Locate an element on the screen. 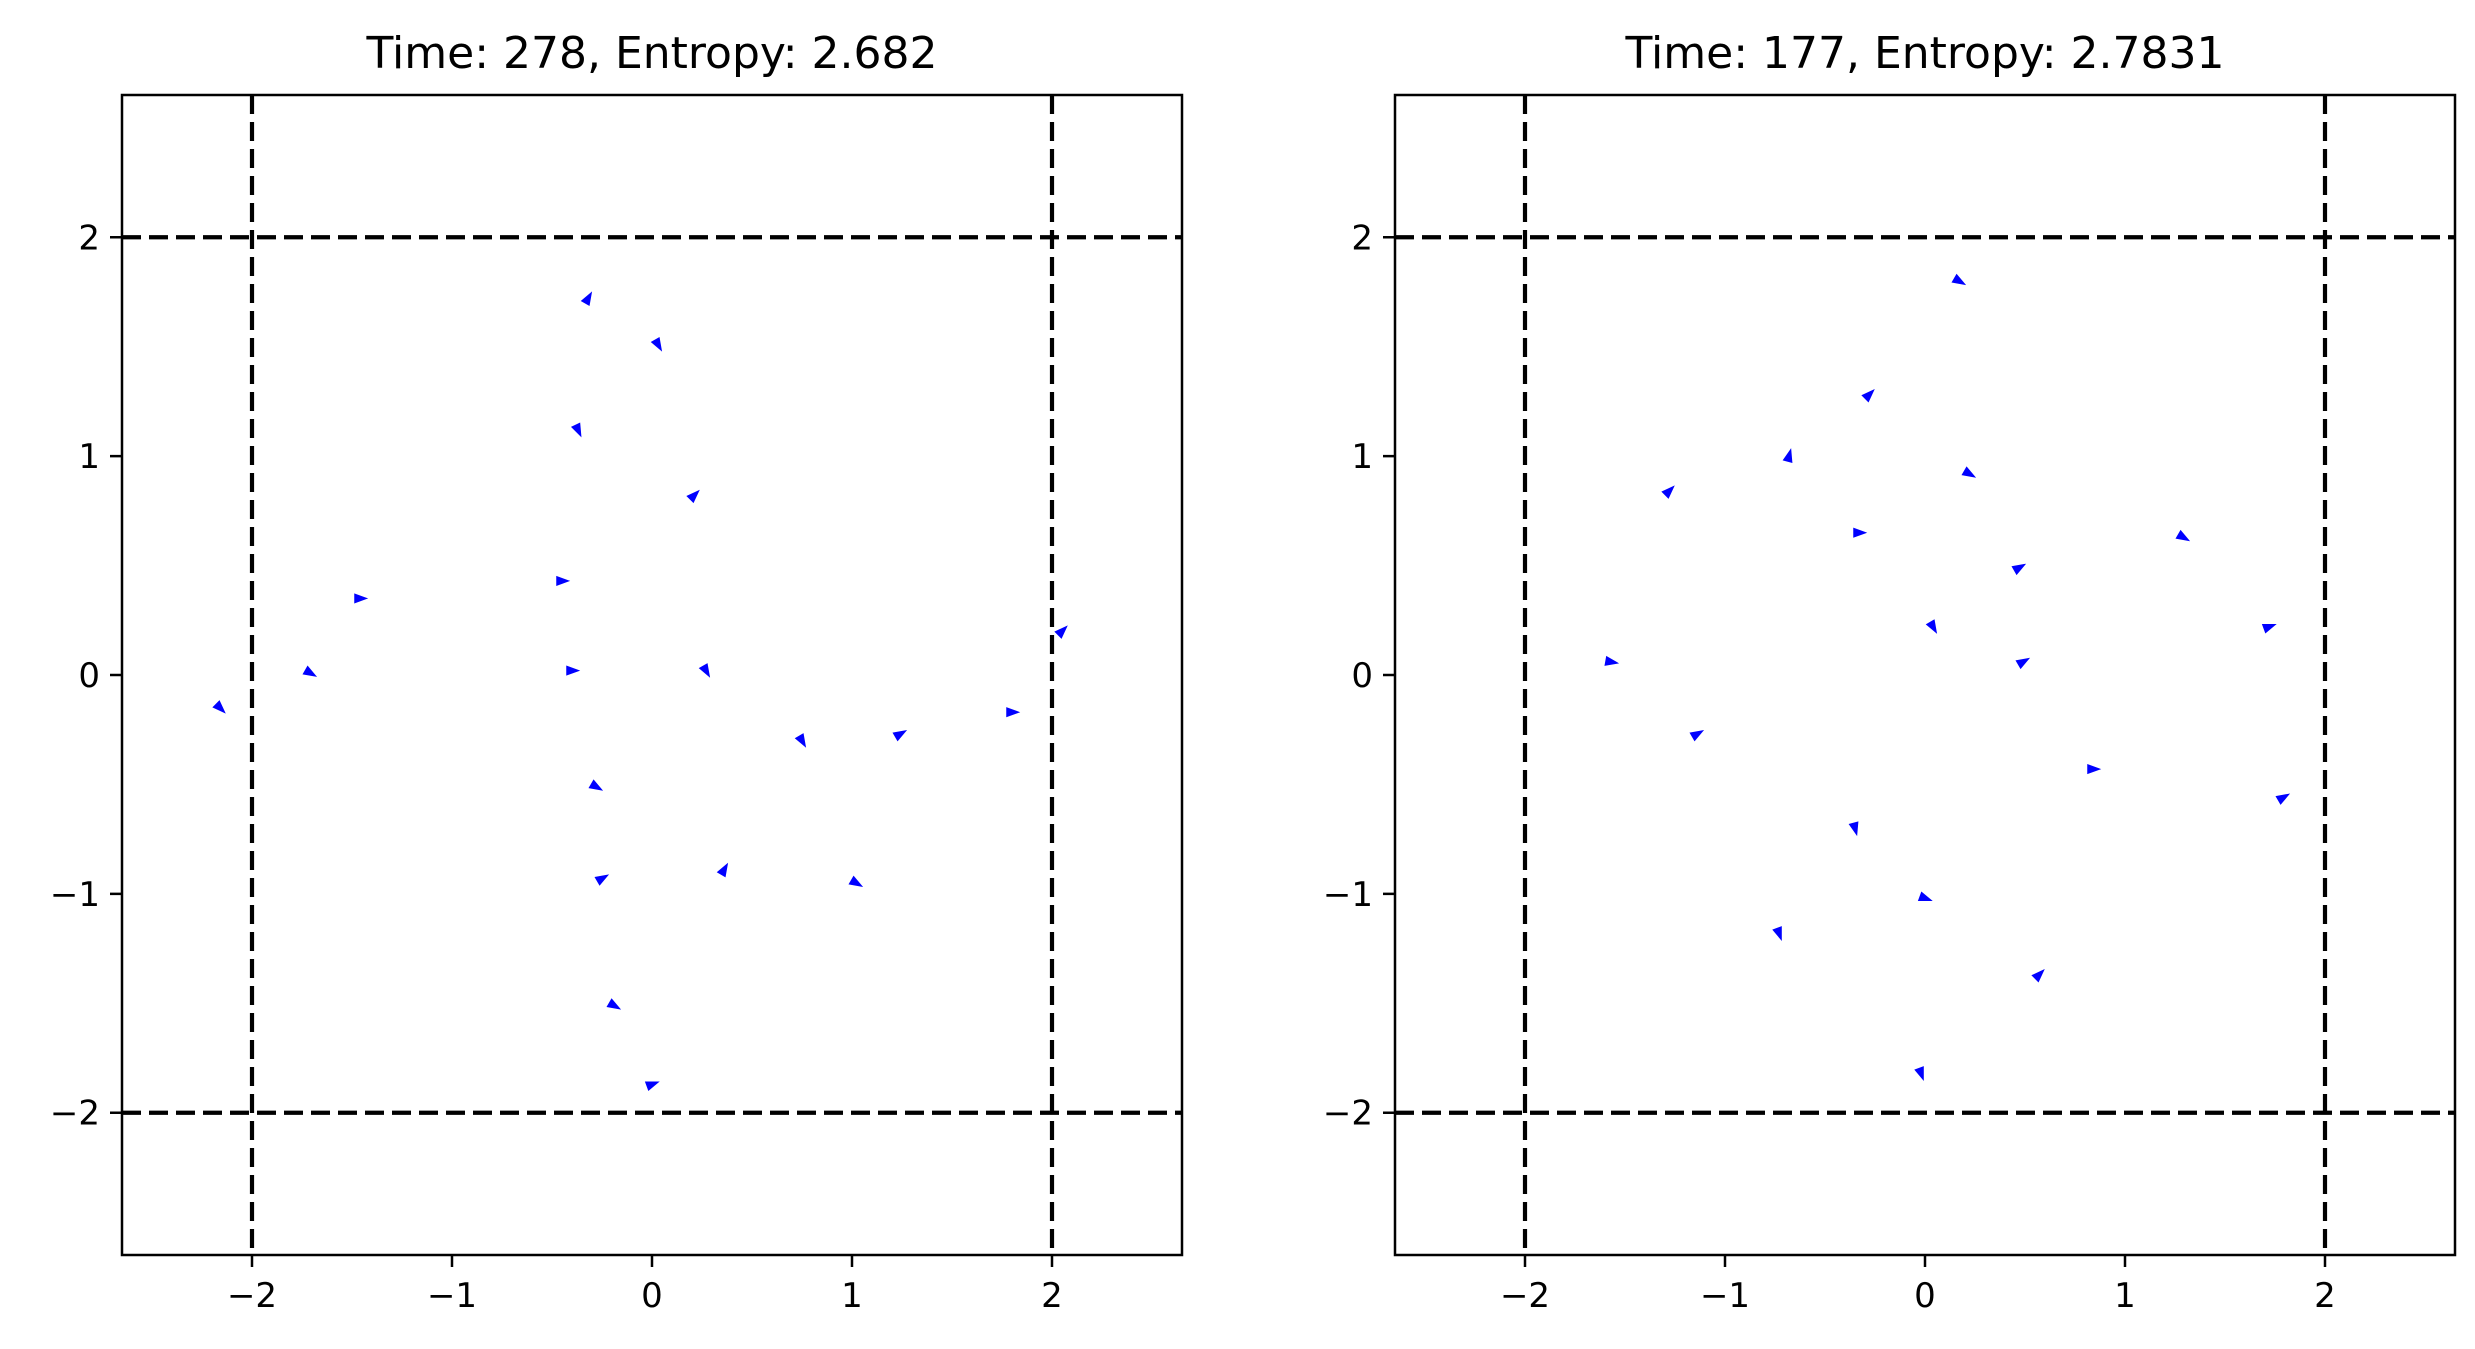  right-x-tick-label-2: 0 is located at coordinates (1925, 1296).